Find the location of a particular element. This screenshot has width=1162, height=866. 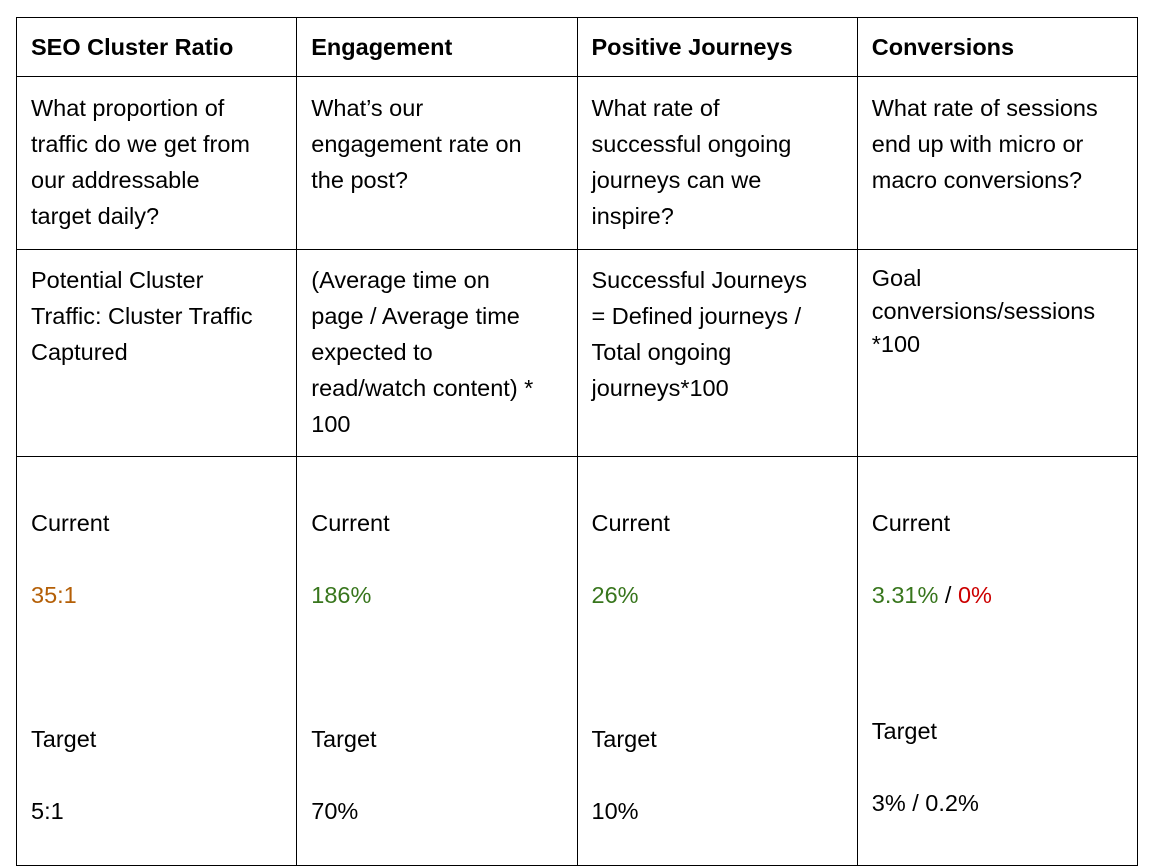

target-value-journeys: 10% is located at coordinates (615, 811).